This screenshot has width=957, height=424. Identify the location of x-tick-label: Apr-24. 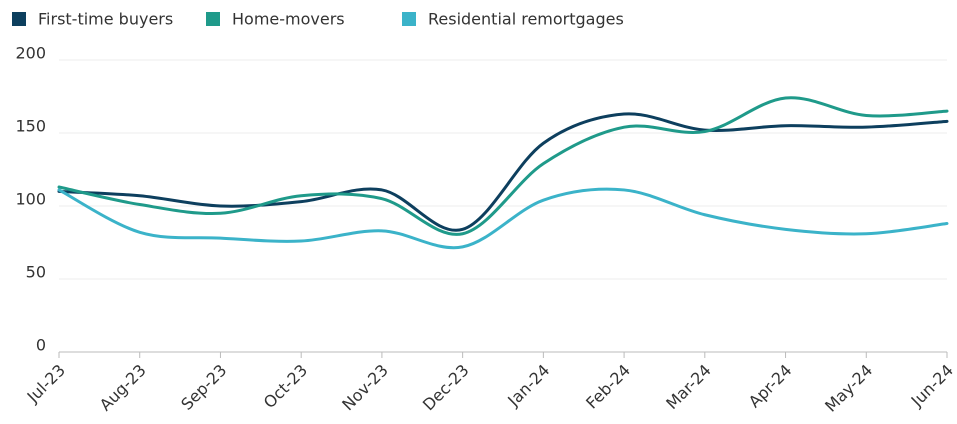
(770, 386).